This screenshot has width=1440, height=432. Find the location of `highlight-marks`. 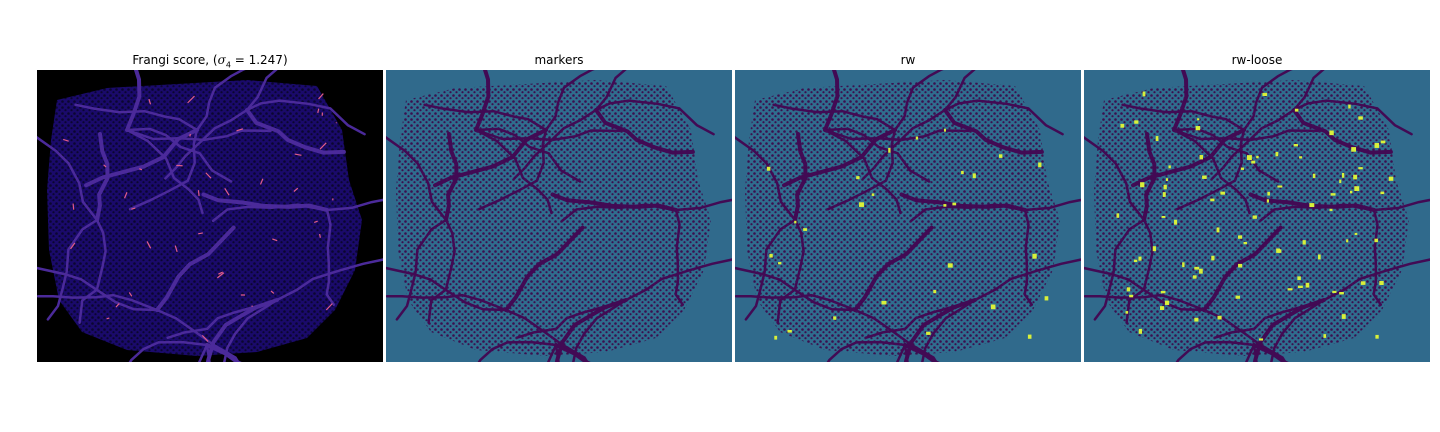

highlight-marks is located at coordinates (199, 217).